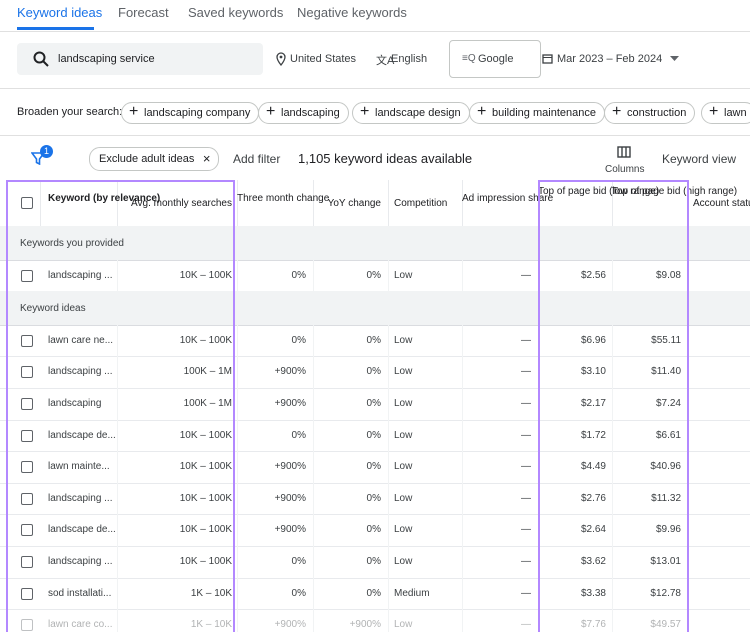 The height and width of the screenshot is (632, 750). I want to click on tab-indicator, so click(55, 28).